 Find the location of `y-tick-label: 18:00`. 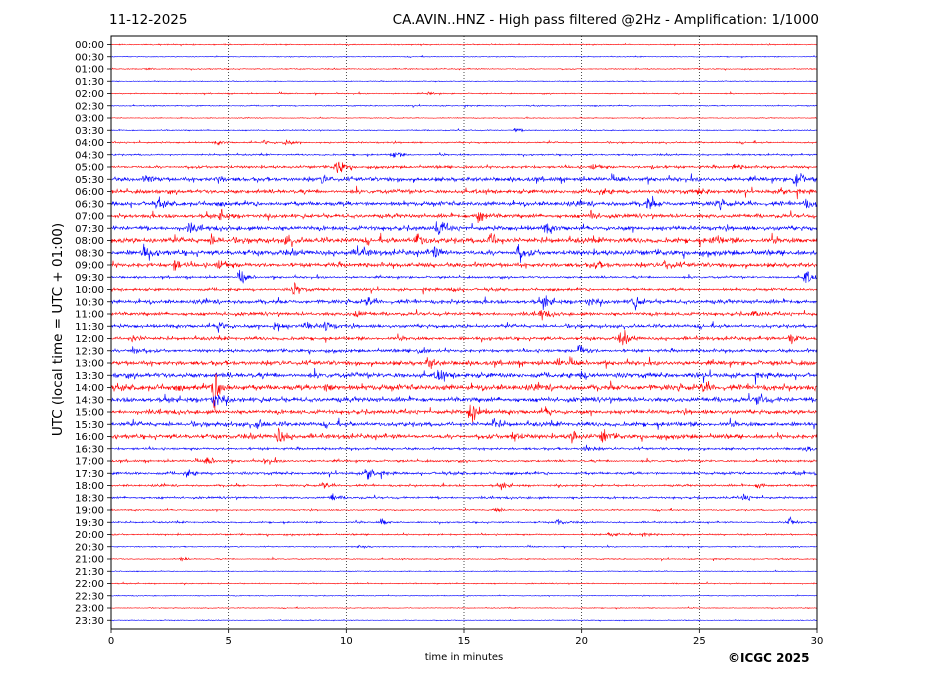

y-tick-label: 18:00 is located at coordinates (89, 486).